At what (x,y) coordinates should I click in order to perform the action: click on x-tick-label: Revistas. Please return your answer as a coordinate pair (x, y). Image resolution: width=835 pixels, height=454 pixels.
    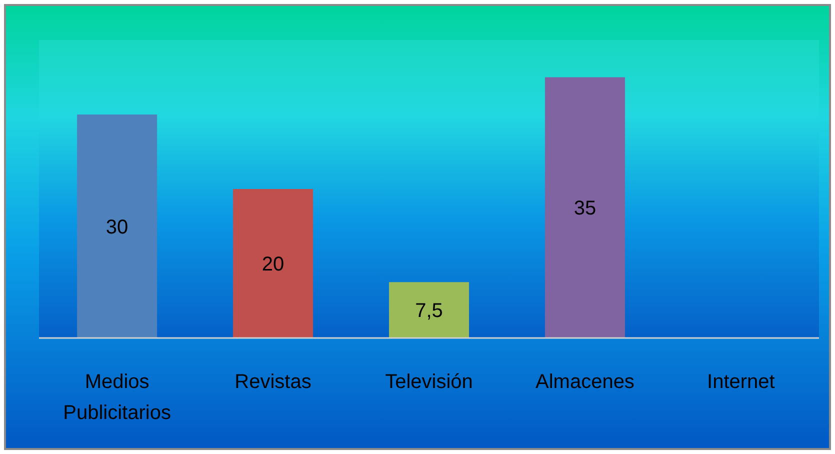
    Looking at the image, I should click on (273, 382).